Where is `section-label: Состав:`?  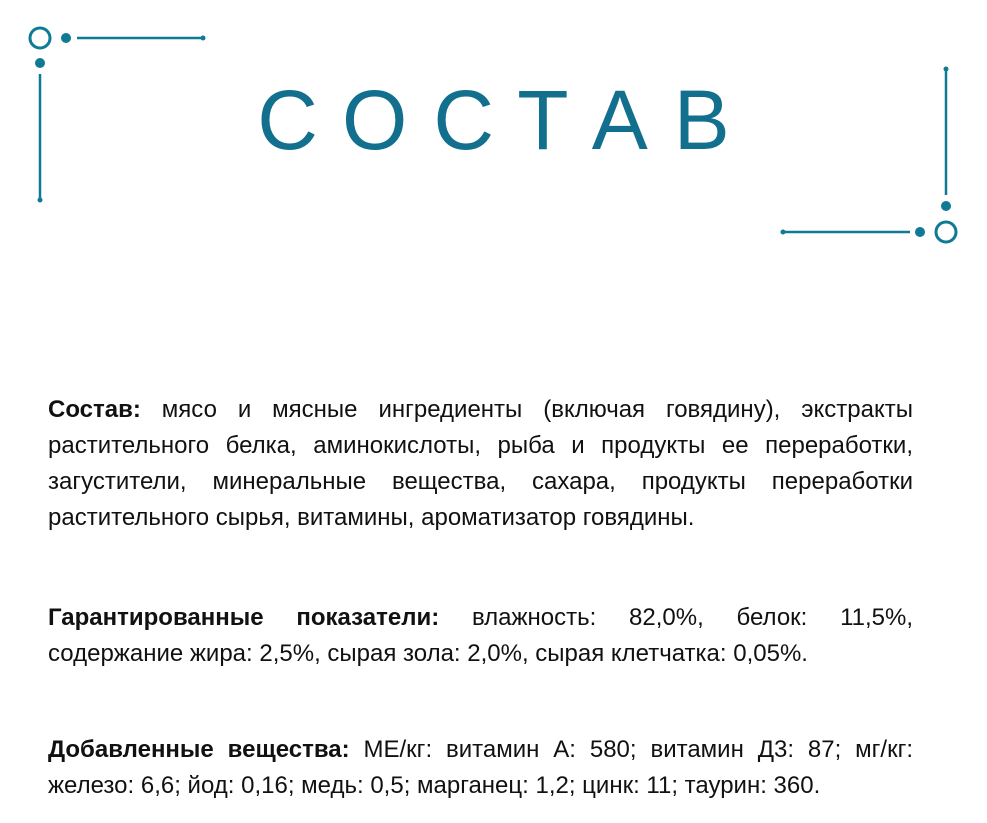
section-label: Состав: is located at coordinates (94, 409).